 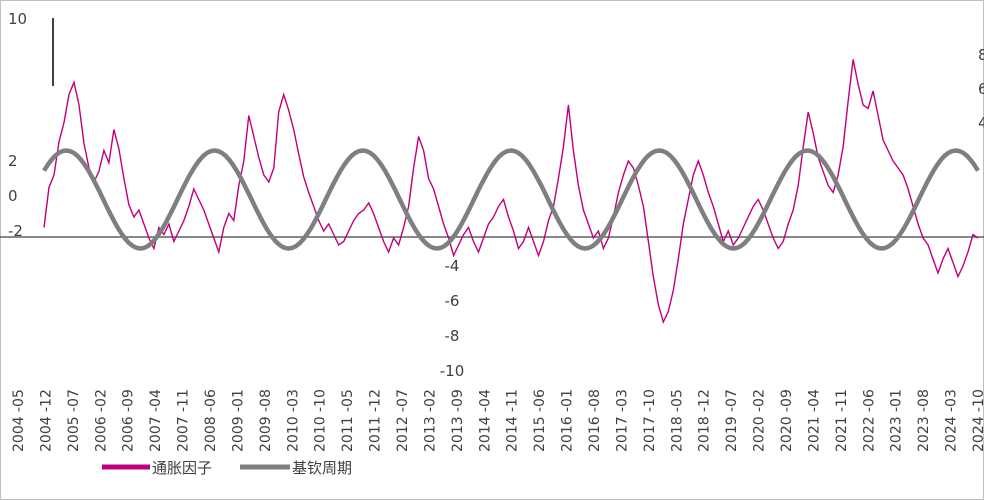 I want to click on x-year-label: 2012, so click(x=403, y=434).